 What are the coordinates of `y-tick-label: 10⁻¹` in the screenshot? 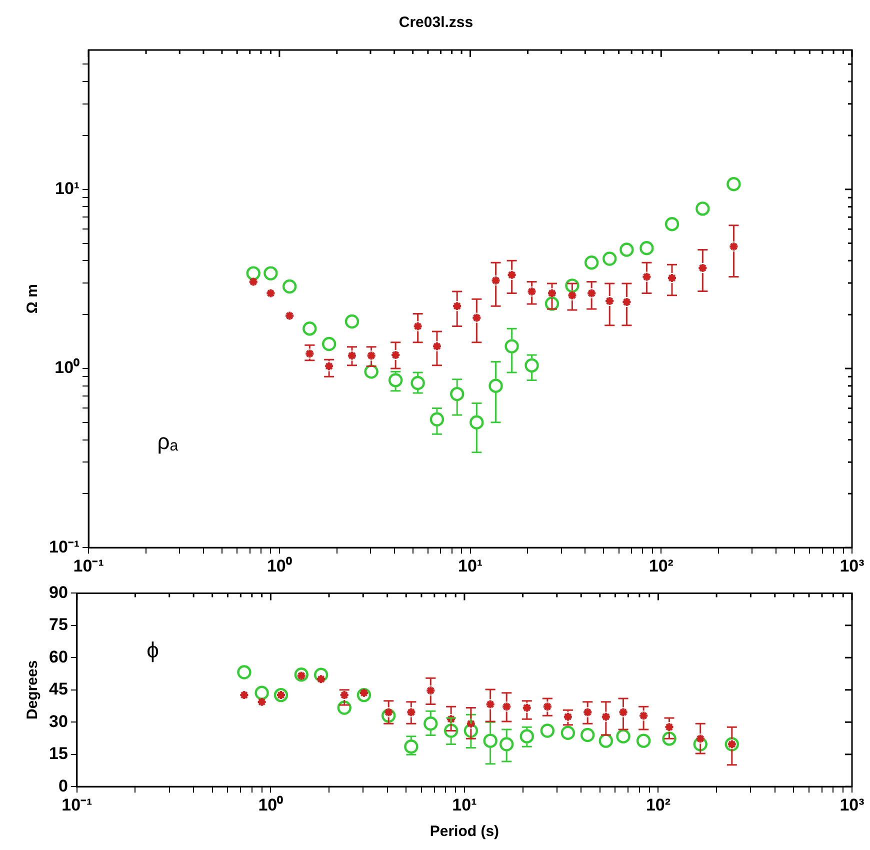 It's located at (64, 546).